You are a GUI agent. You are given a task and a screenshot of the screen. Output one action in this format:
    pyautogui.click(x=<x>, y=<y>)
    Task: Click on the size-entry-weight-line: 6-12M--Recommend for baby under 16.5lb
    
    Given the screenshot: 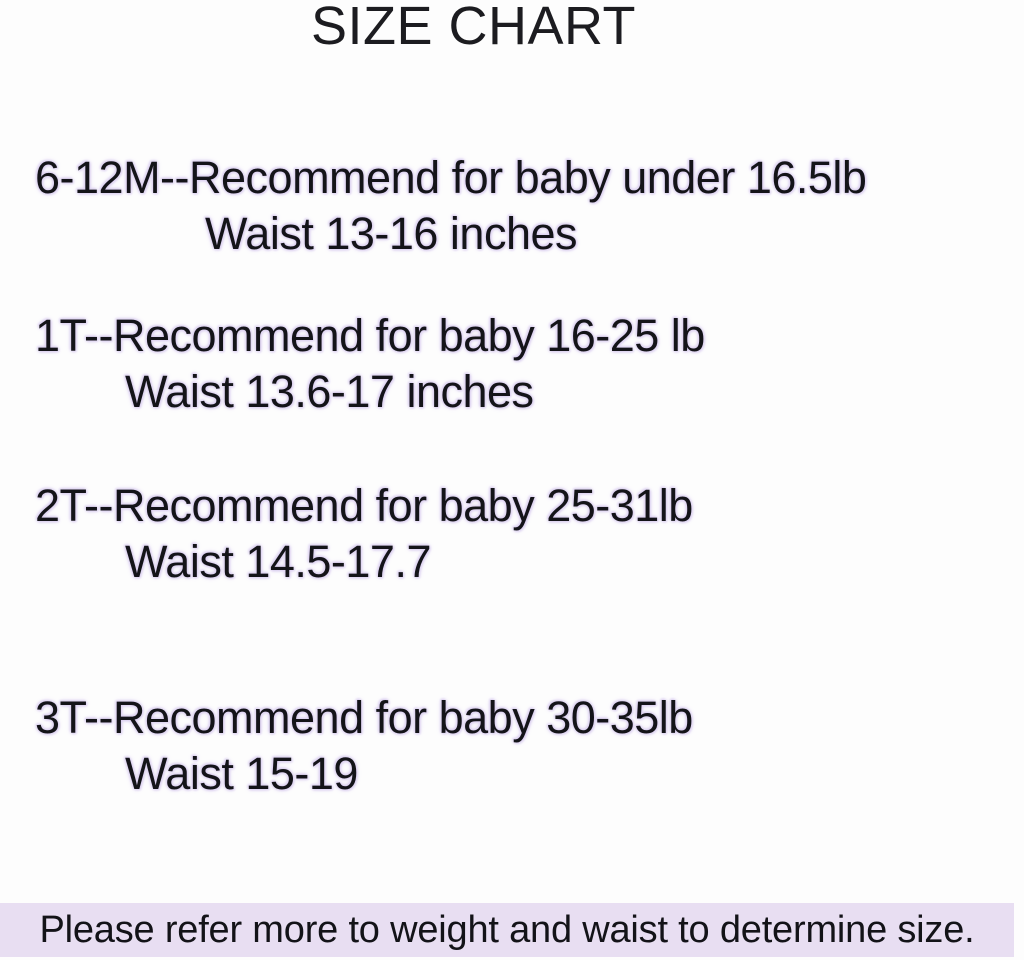 What is the action you would take?
    pyautogui.click(x=451, y=177)
    